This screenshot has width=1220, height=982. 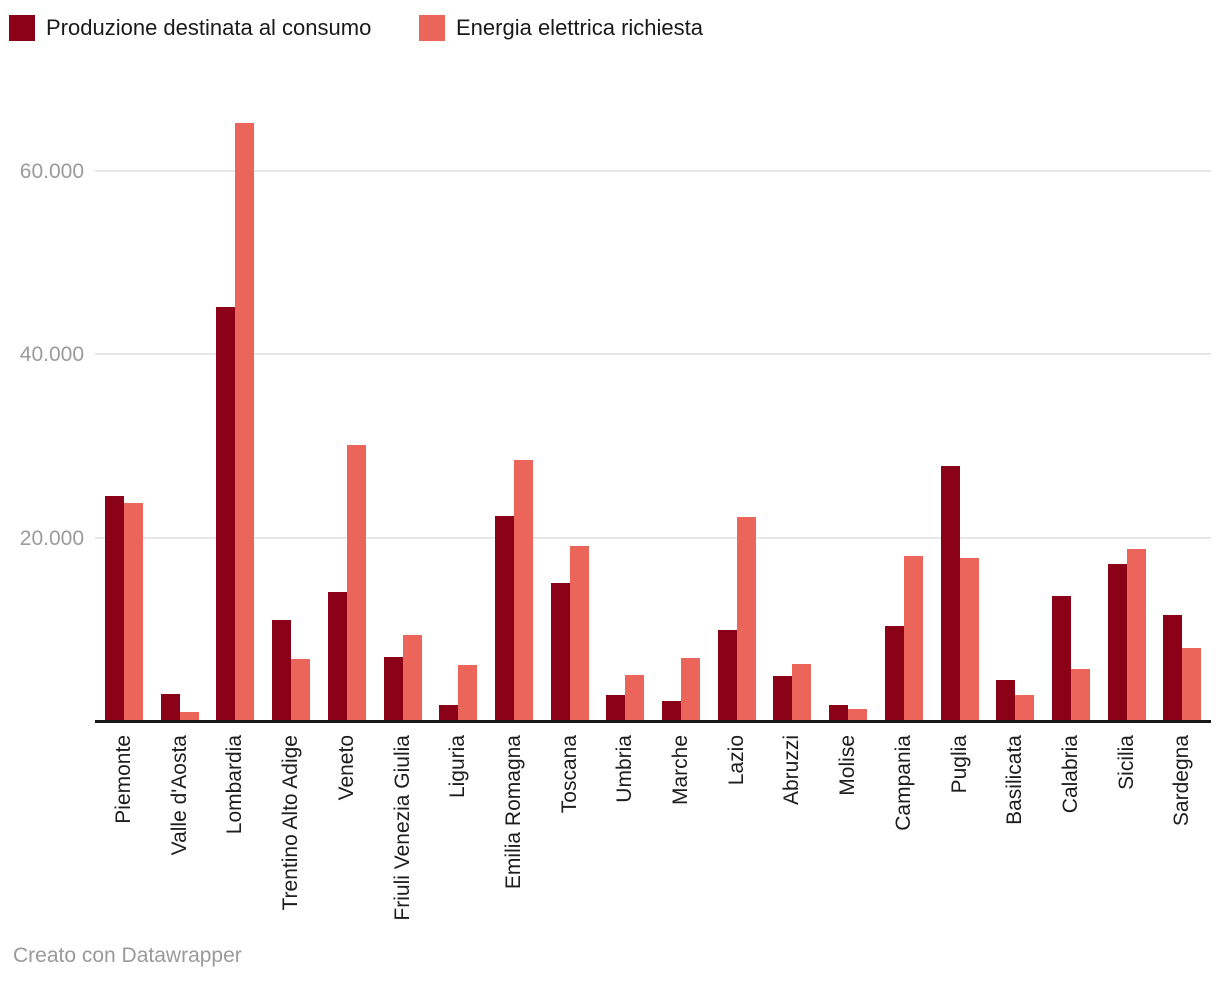 I want to click on x-axis-label-piemonte: Piemonte, so click(x=123, y=779).